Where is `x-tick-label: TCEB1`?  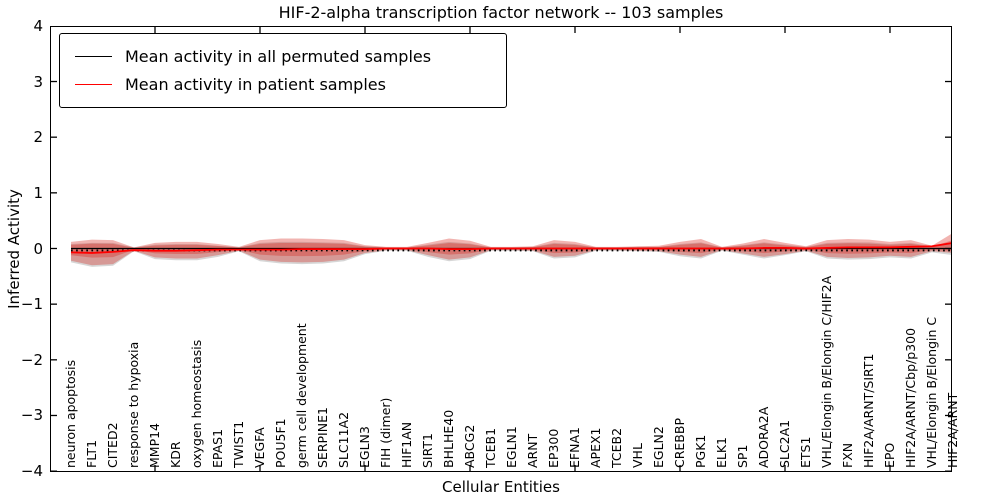 x-tick-label: TCEB1 is located at coordinates (490, 447).